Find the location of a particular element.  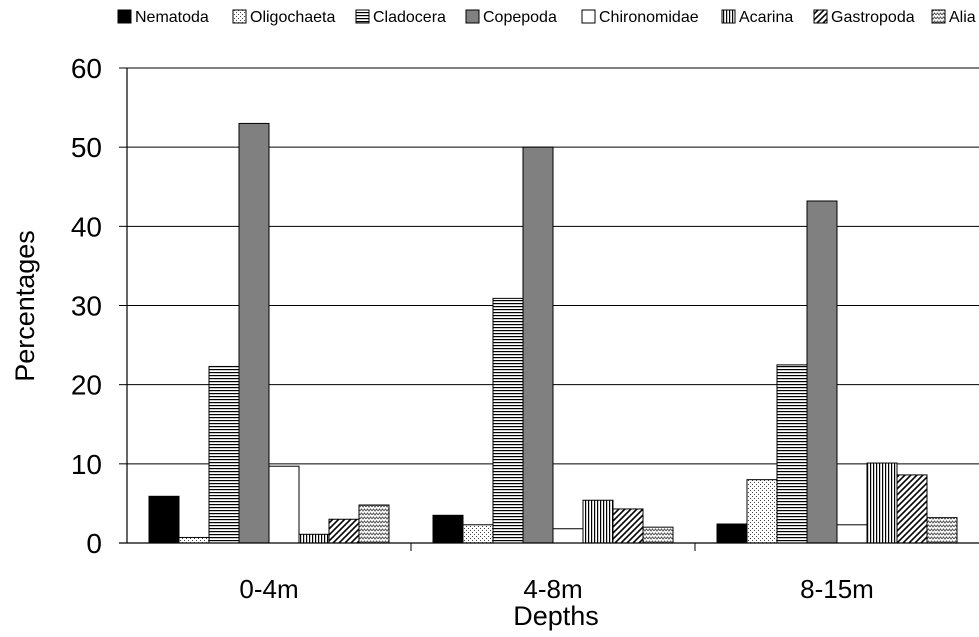

x-category-label: 0-4m is located at coordinates (268, 589).